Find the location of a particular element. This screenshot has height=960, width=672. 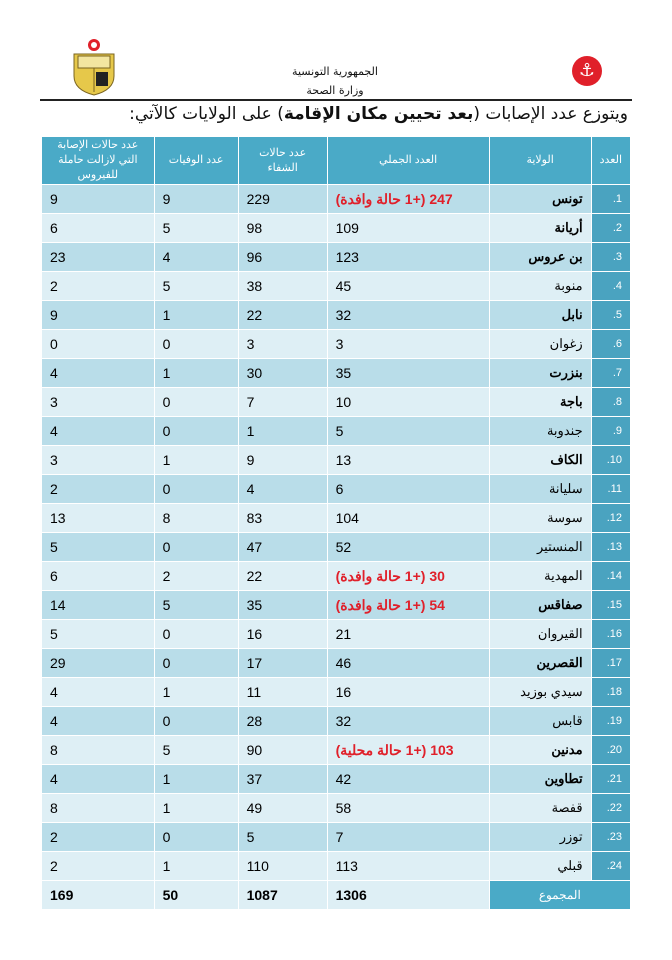

title-prefix: ويتوزع عدد الإصابات ( is located at coordinates (550, 114).